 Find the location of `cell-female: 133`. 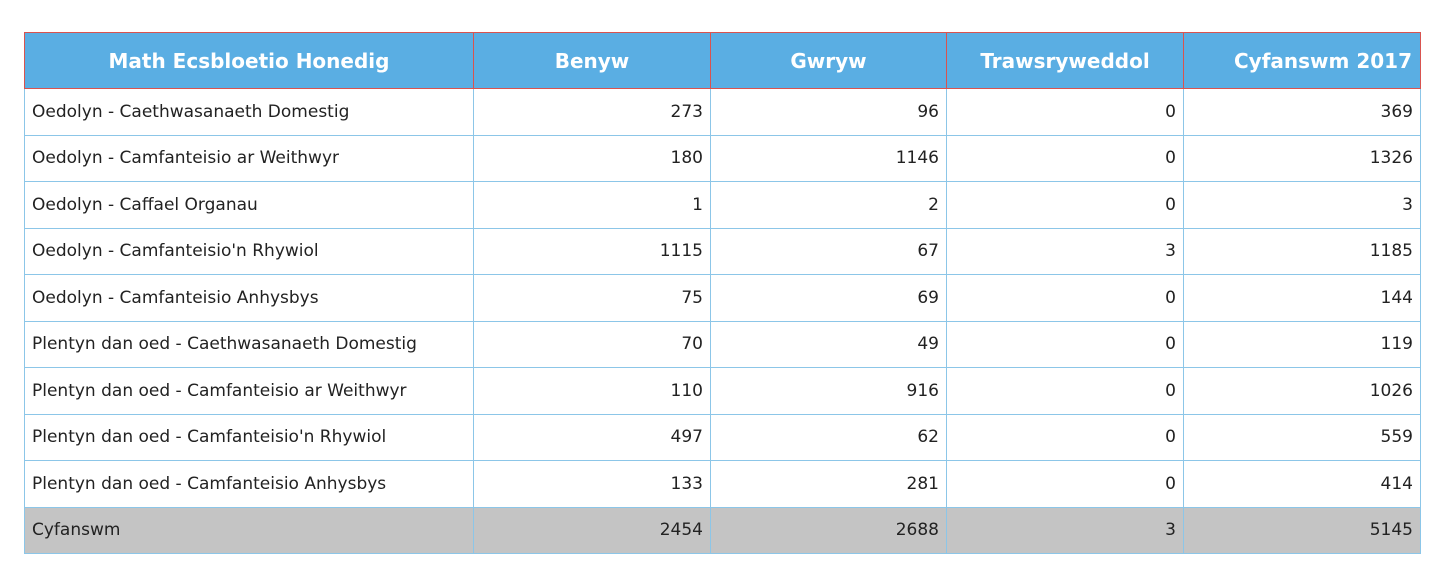

cell-female: 133 is located at coordinates (592, 484).